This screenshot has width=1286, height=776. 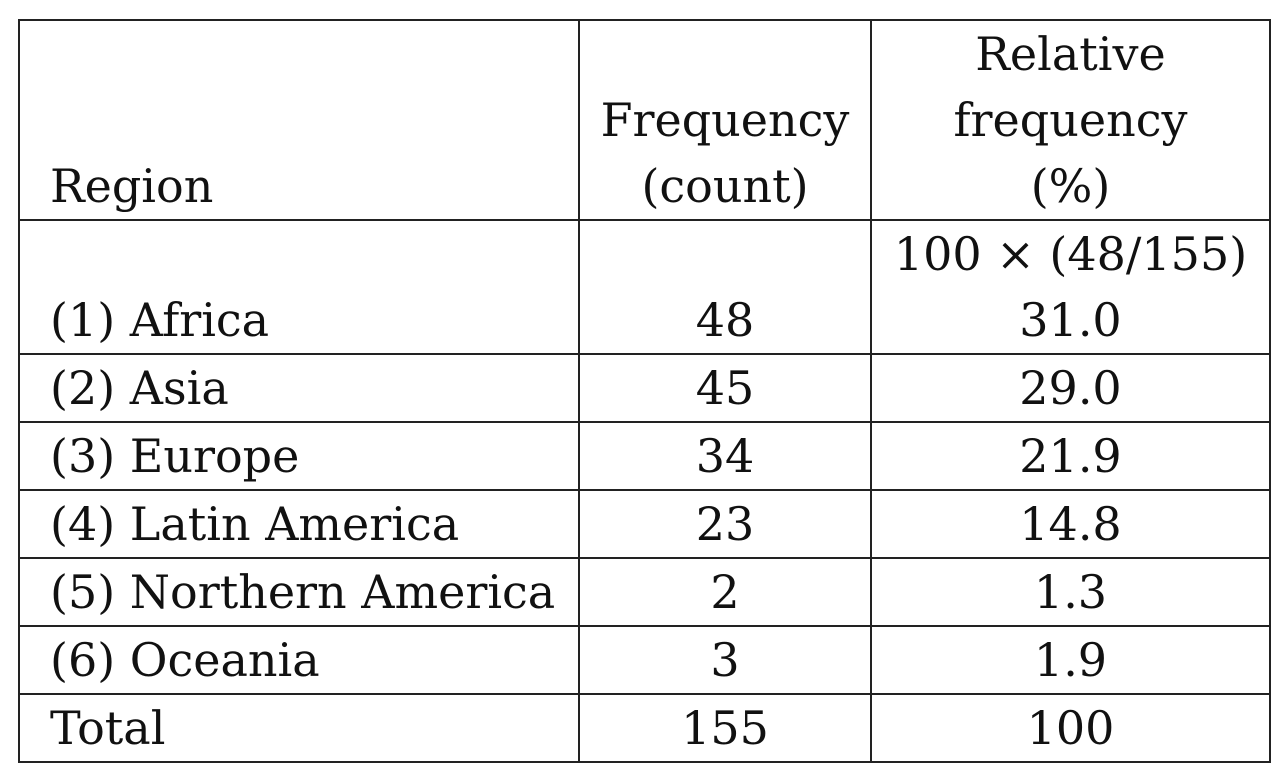 I want to click on region-cell: (2) Asia, so click(x=299, y=388).